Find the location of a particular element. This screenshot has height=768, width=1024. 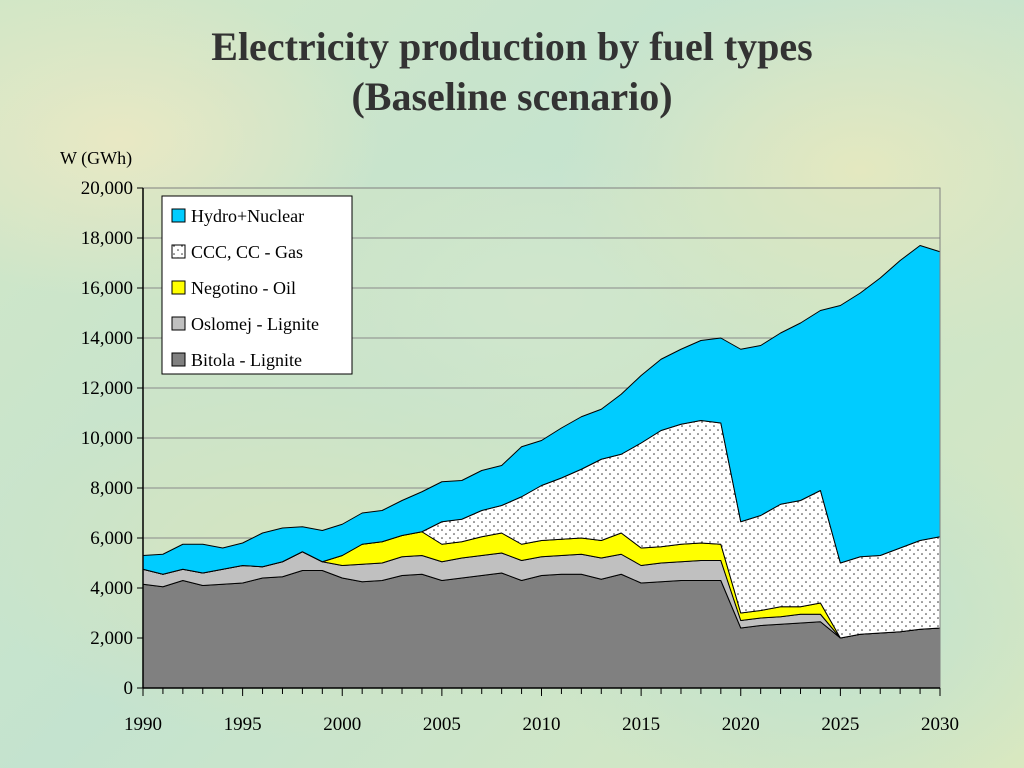

x-tick-label-2030: 2030 is located at coordinates (940, 724).